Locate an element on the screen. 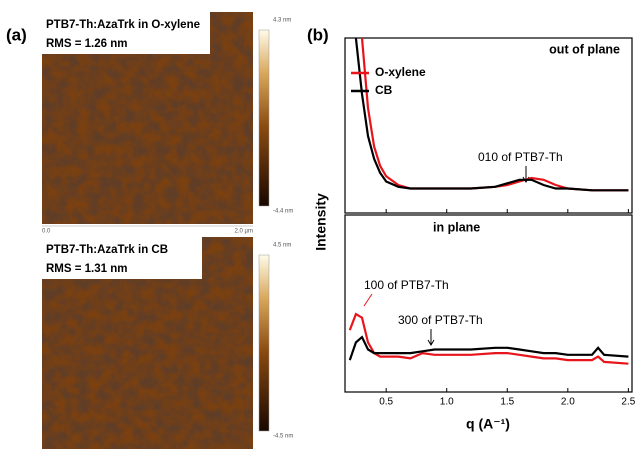 The width and height of the screenshot is (638, 451). panel-label: (b) is located at coordinates (318, 34).